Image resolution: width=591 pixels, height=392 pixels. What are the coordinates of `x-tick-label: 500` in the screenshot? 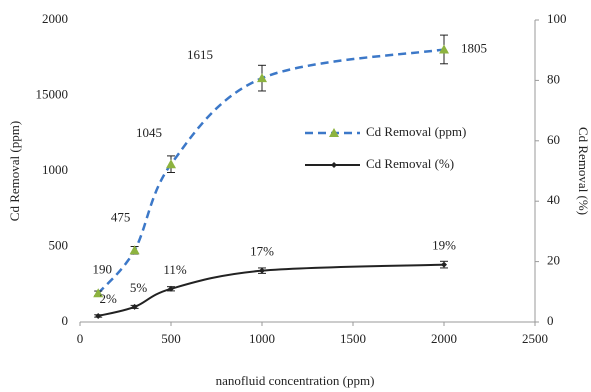 It's located at (171, 338).